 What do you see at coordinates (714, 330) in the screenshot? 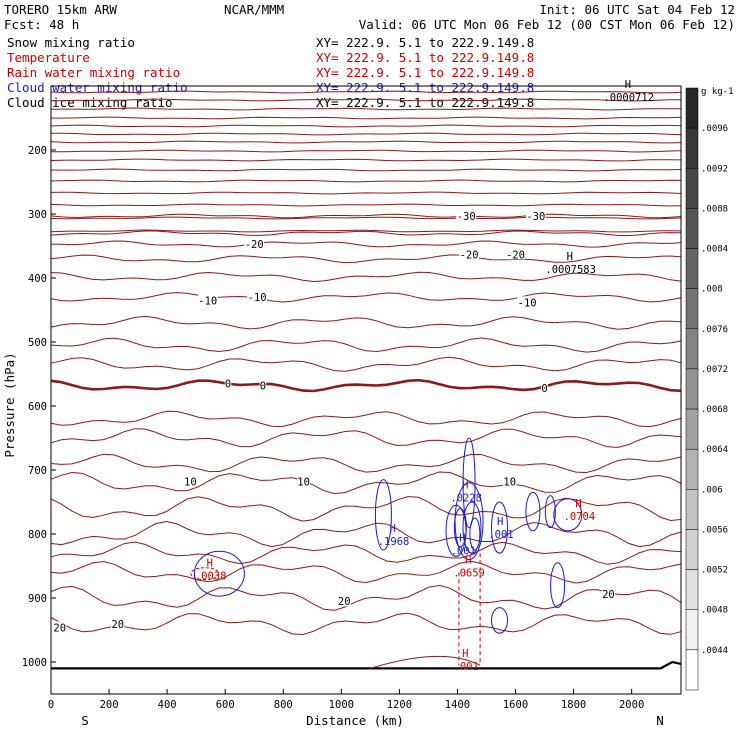
I see `colorbar-label: .0076` at bounding box center [714, 330].